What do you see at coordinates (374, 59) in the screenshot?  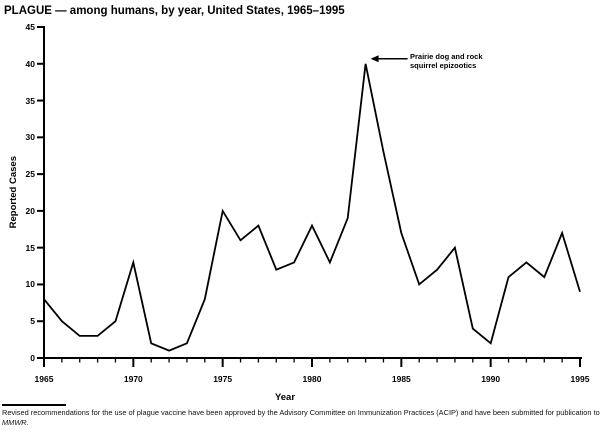 I see `annotation-arrowhead-icon` at bounding box center [374, 59].